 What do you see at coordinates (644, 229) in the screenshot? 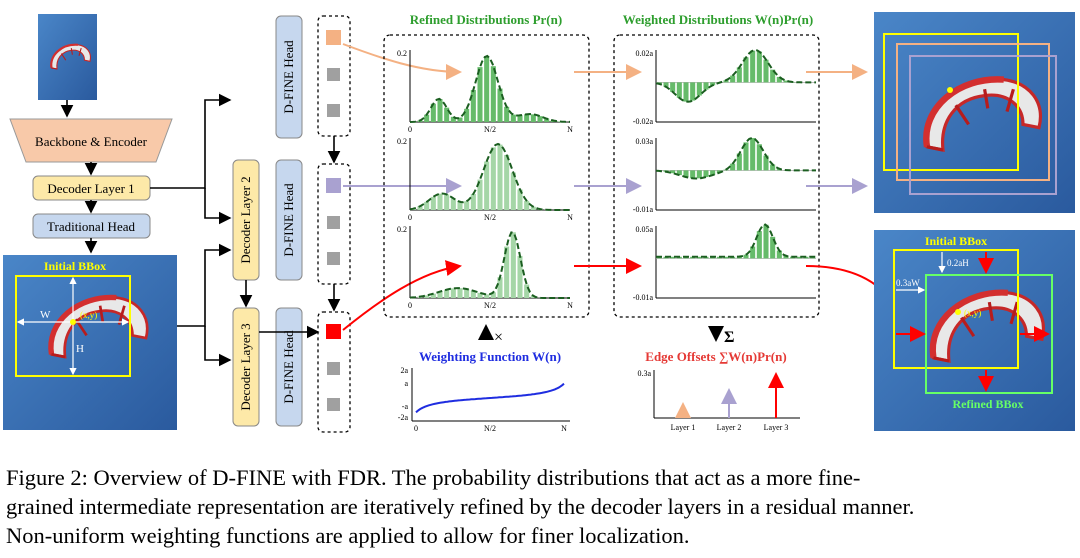
I see `y-tick-top: 0.05a` at bounding box center [644, 229].